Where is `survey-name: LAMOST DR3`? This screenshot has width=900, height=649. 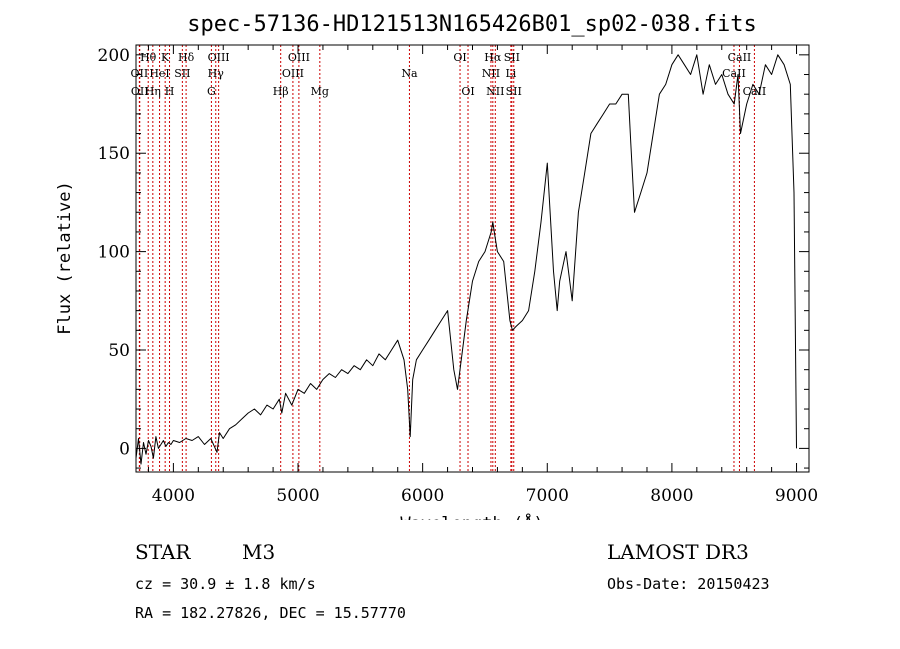
survey-name: LAMOST DR3 is located at coordinates (678, 552).